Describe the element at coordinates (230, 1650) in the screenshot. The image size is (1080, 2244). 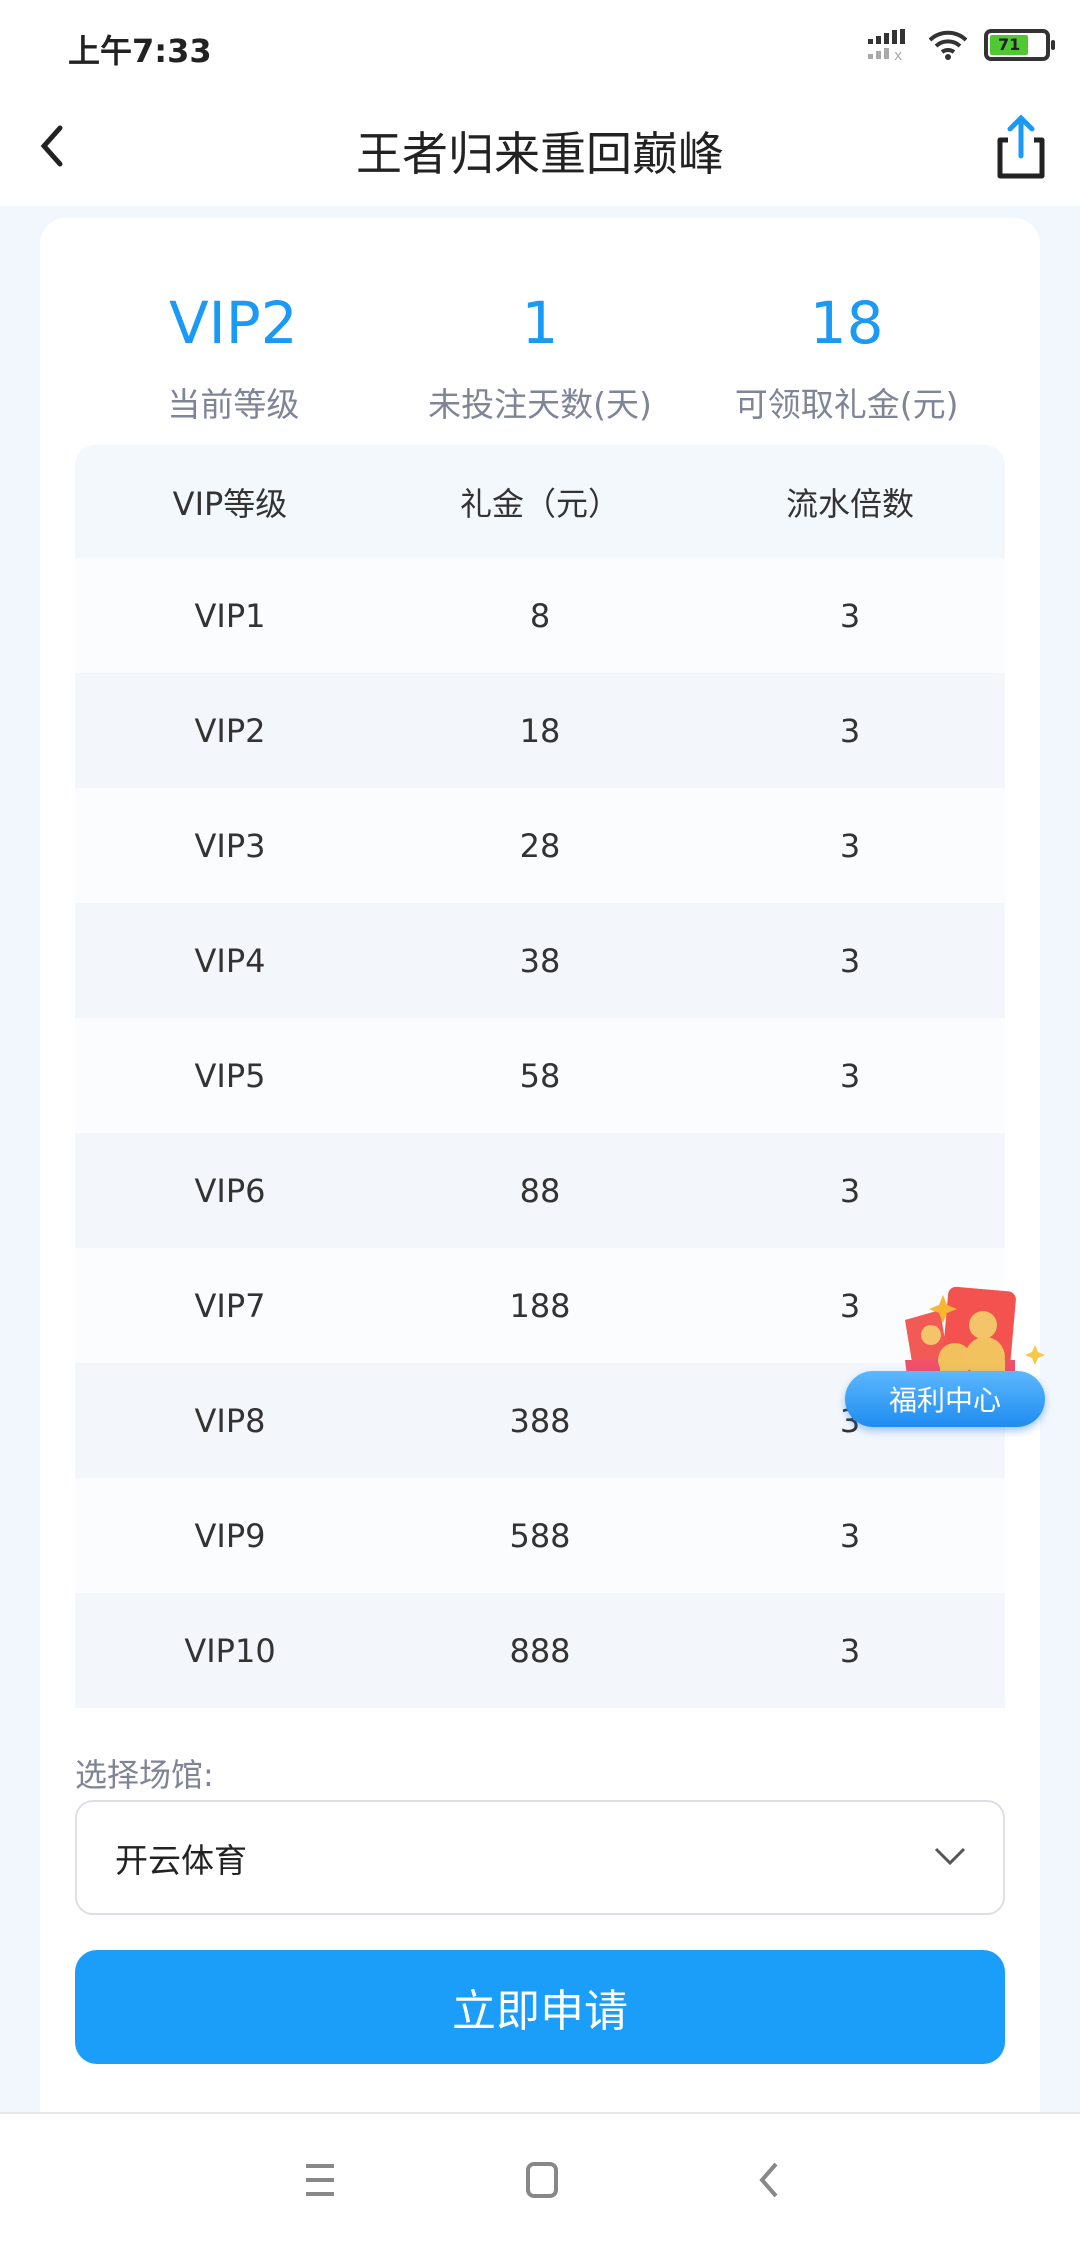
I see `table-cell: VIP10` at that location.